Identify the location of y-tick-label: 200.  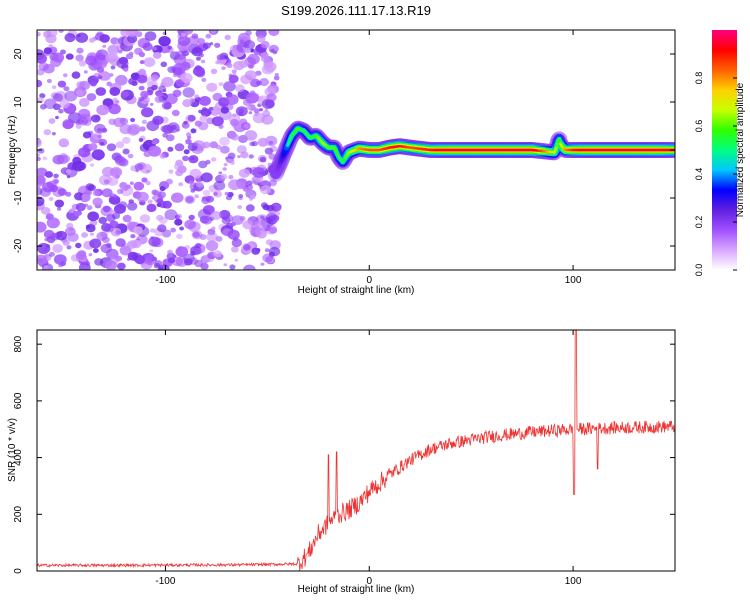
(18, 514).